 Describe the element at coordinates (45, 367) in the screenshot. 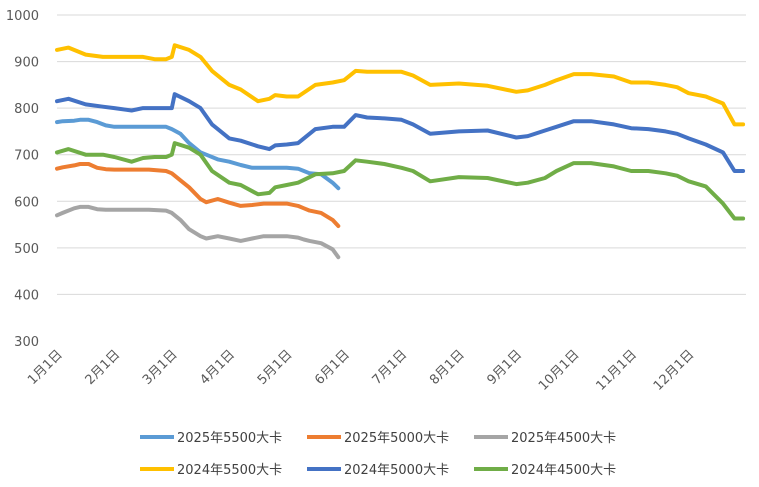

I see `x-tick-label: 1月1日` at that location.